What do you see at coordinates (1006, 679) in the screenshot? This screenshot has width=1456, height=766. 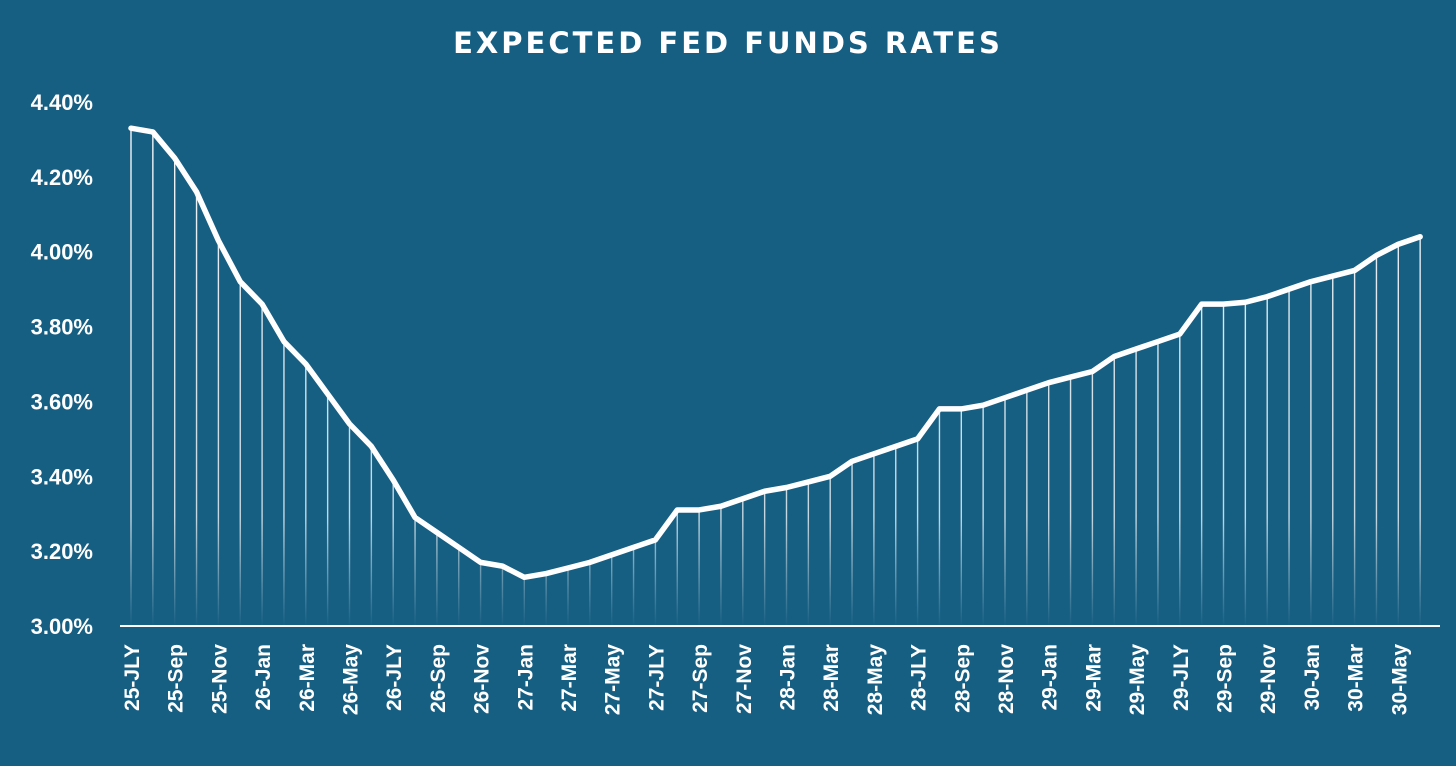 I see `x-tick-label: 28-Nov` at bounding box center [1006, 679].